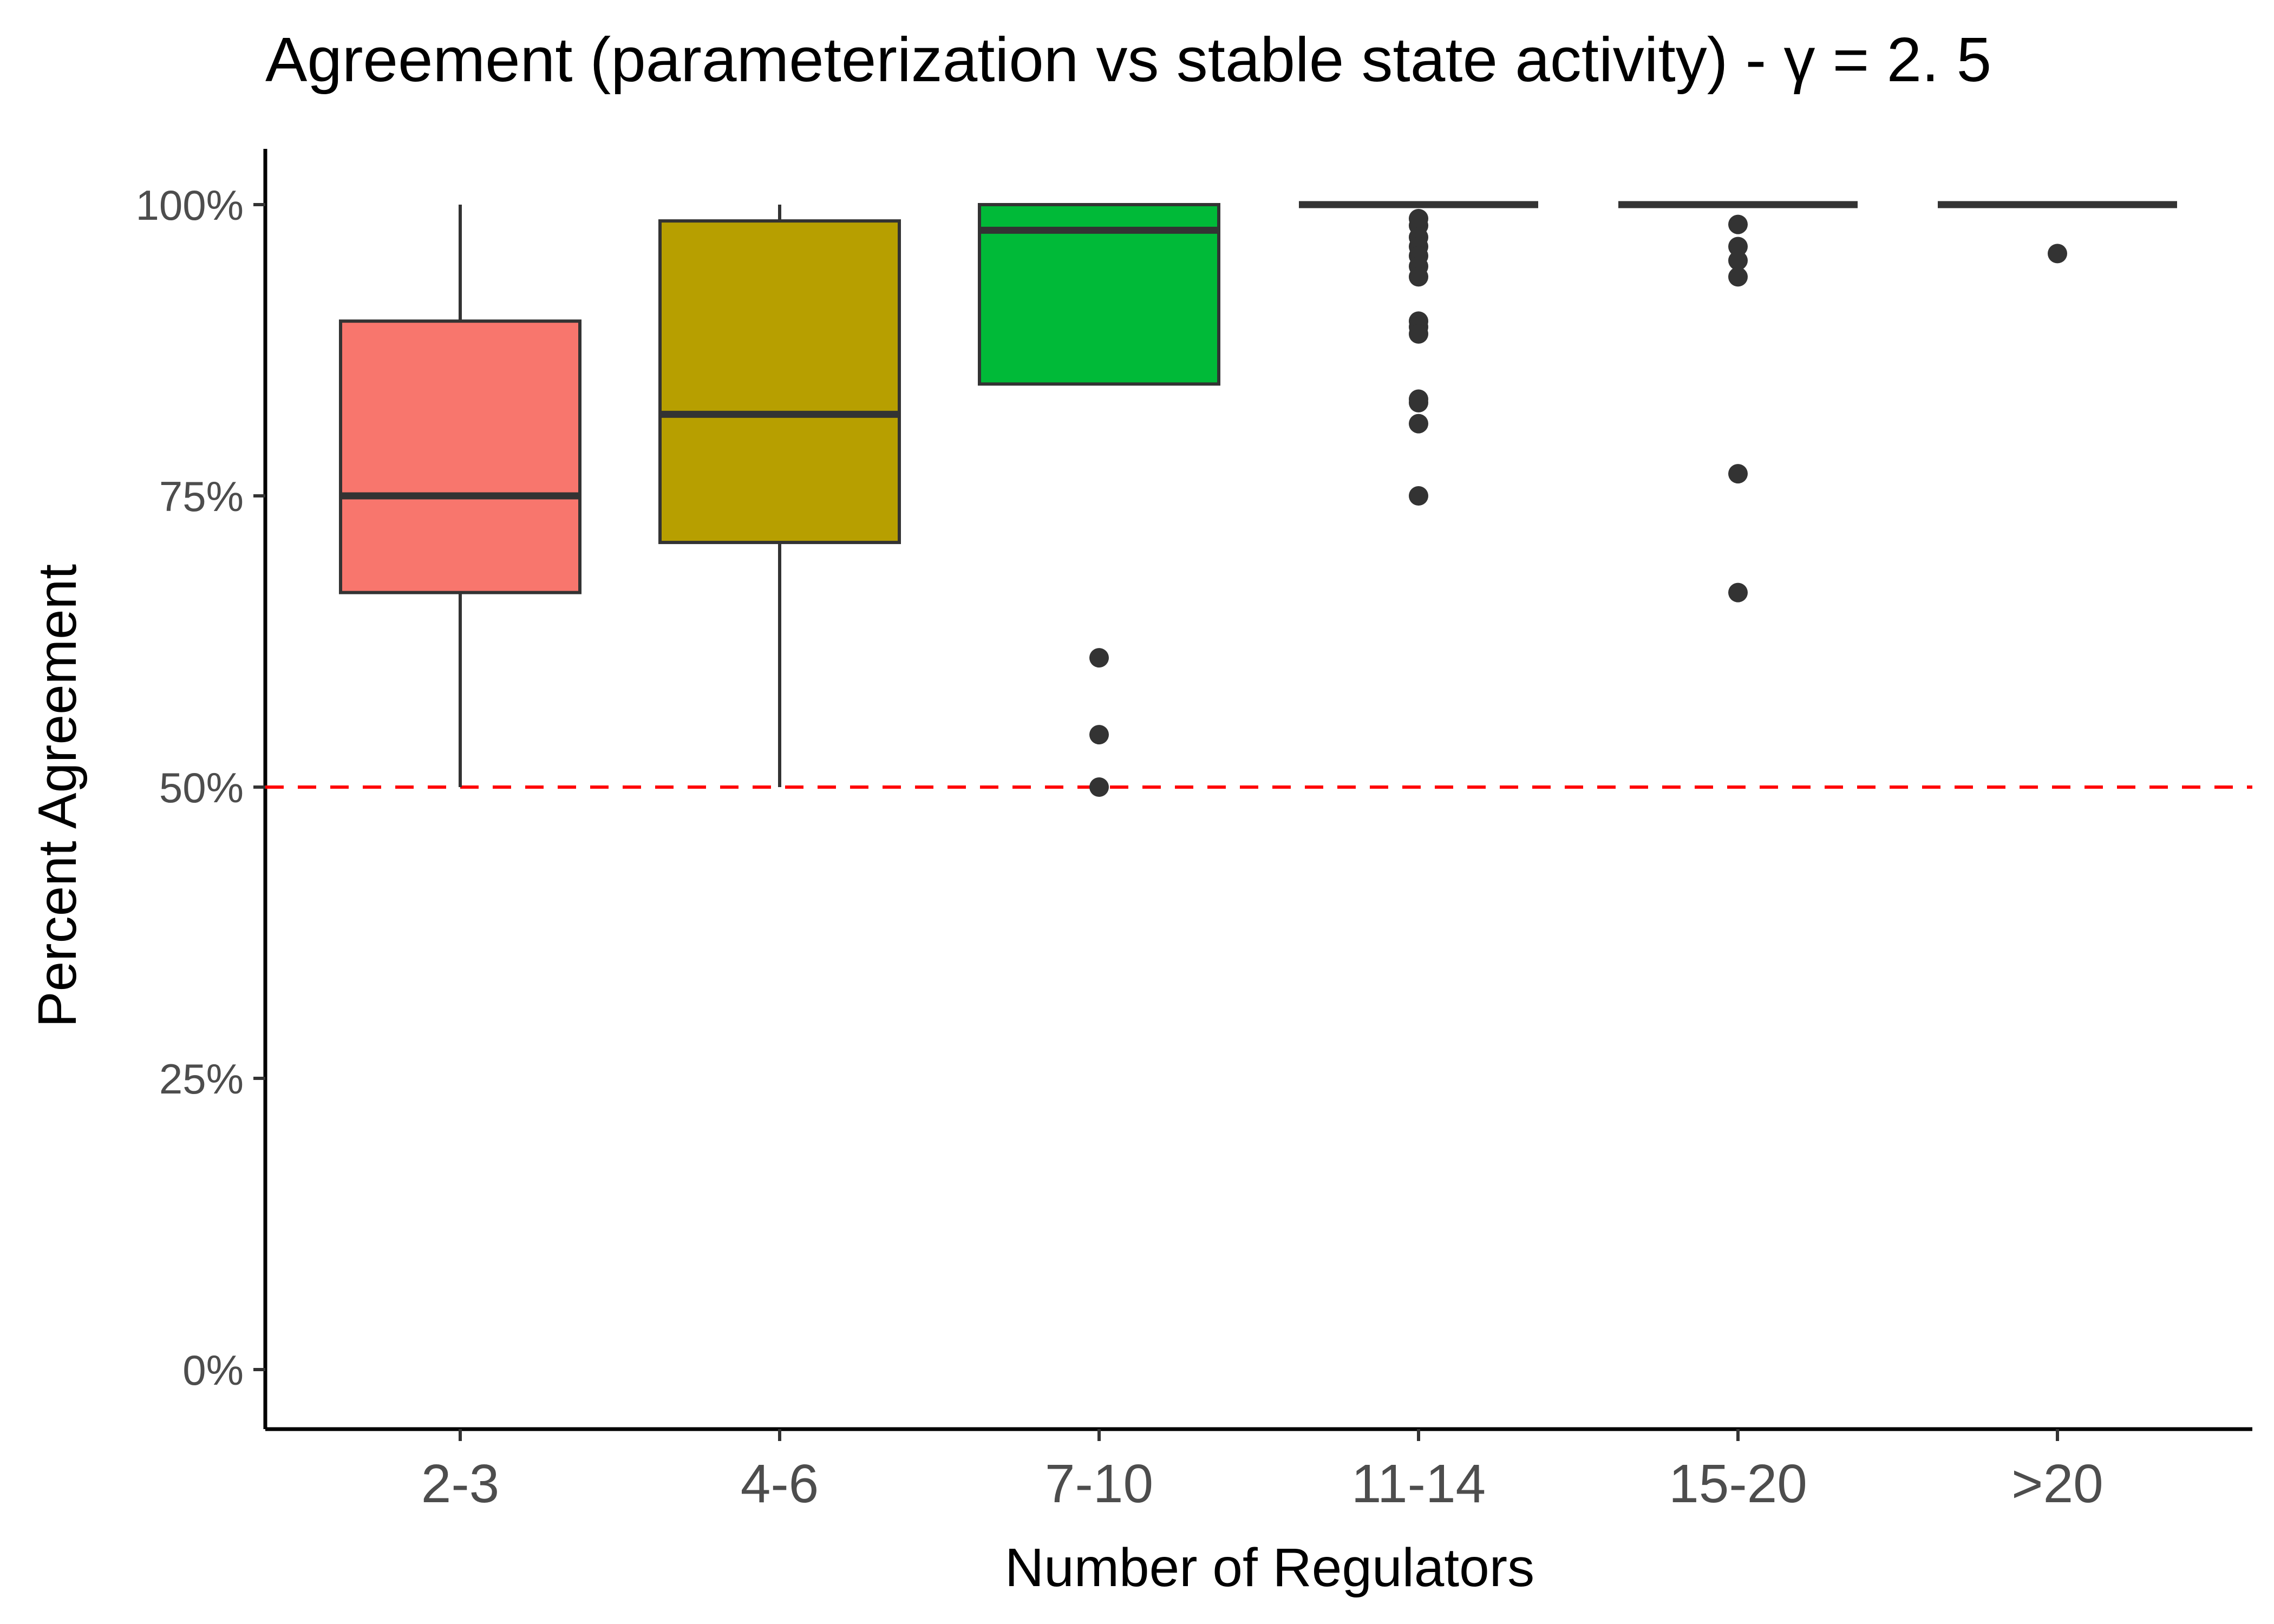 The image size is (2274, 1624). What do you see at coordinates (1099, 1483) in the screenshot?
I see `x-tick-label: 7-10` at bounding box center [1099, 1483].